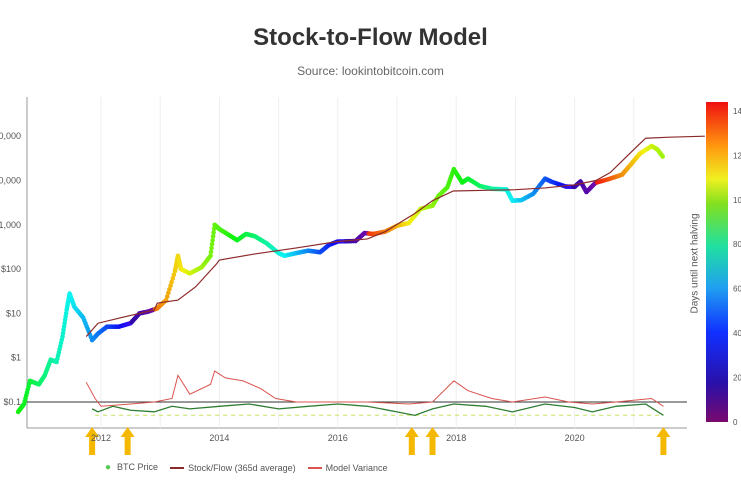  What do you see at coordinates (737, 200) in the screenshot?
I see `colorbar-tick-label: 10` at bounding box center [737, 200].